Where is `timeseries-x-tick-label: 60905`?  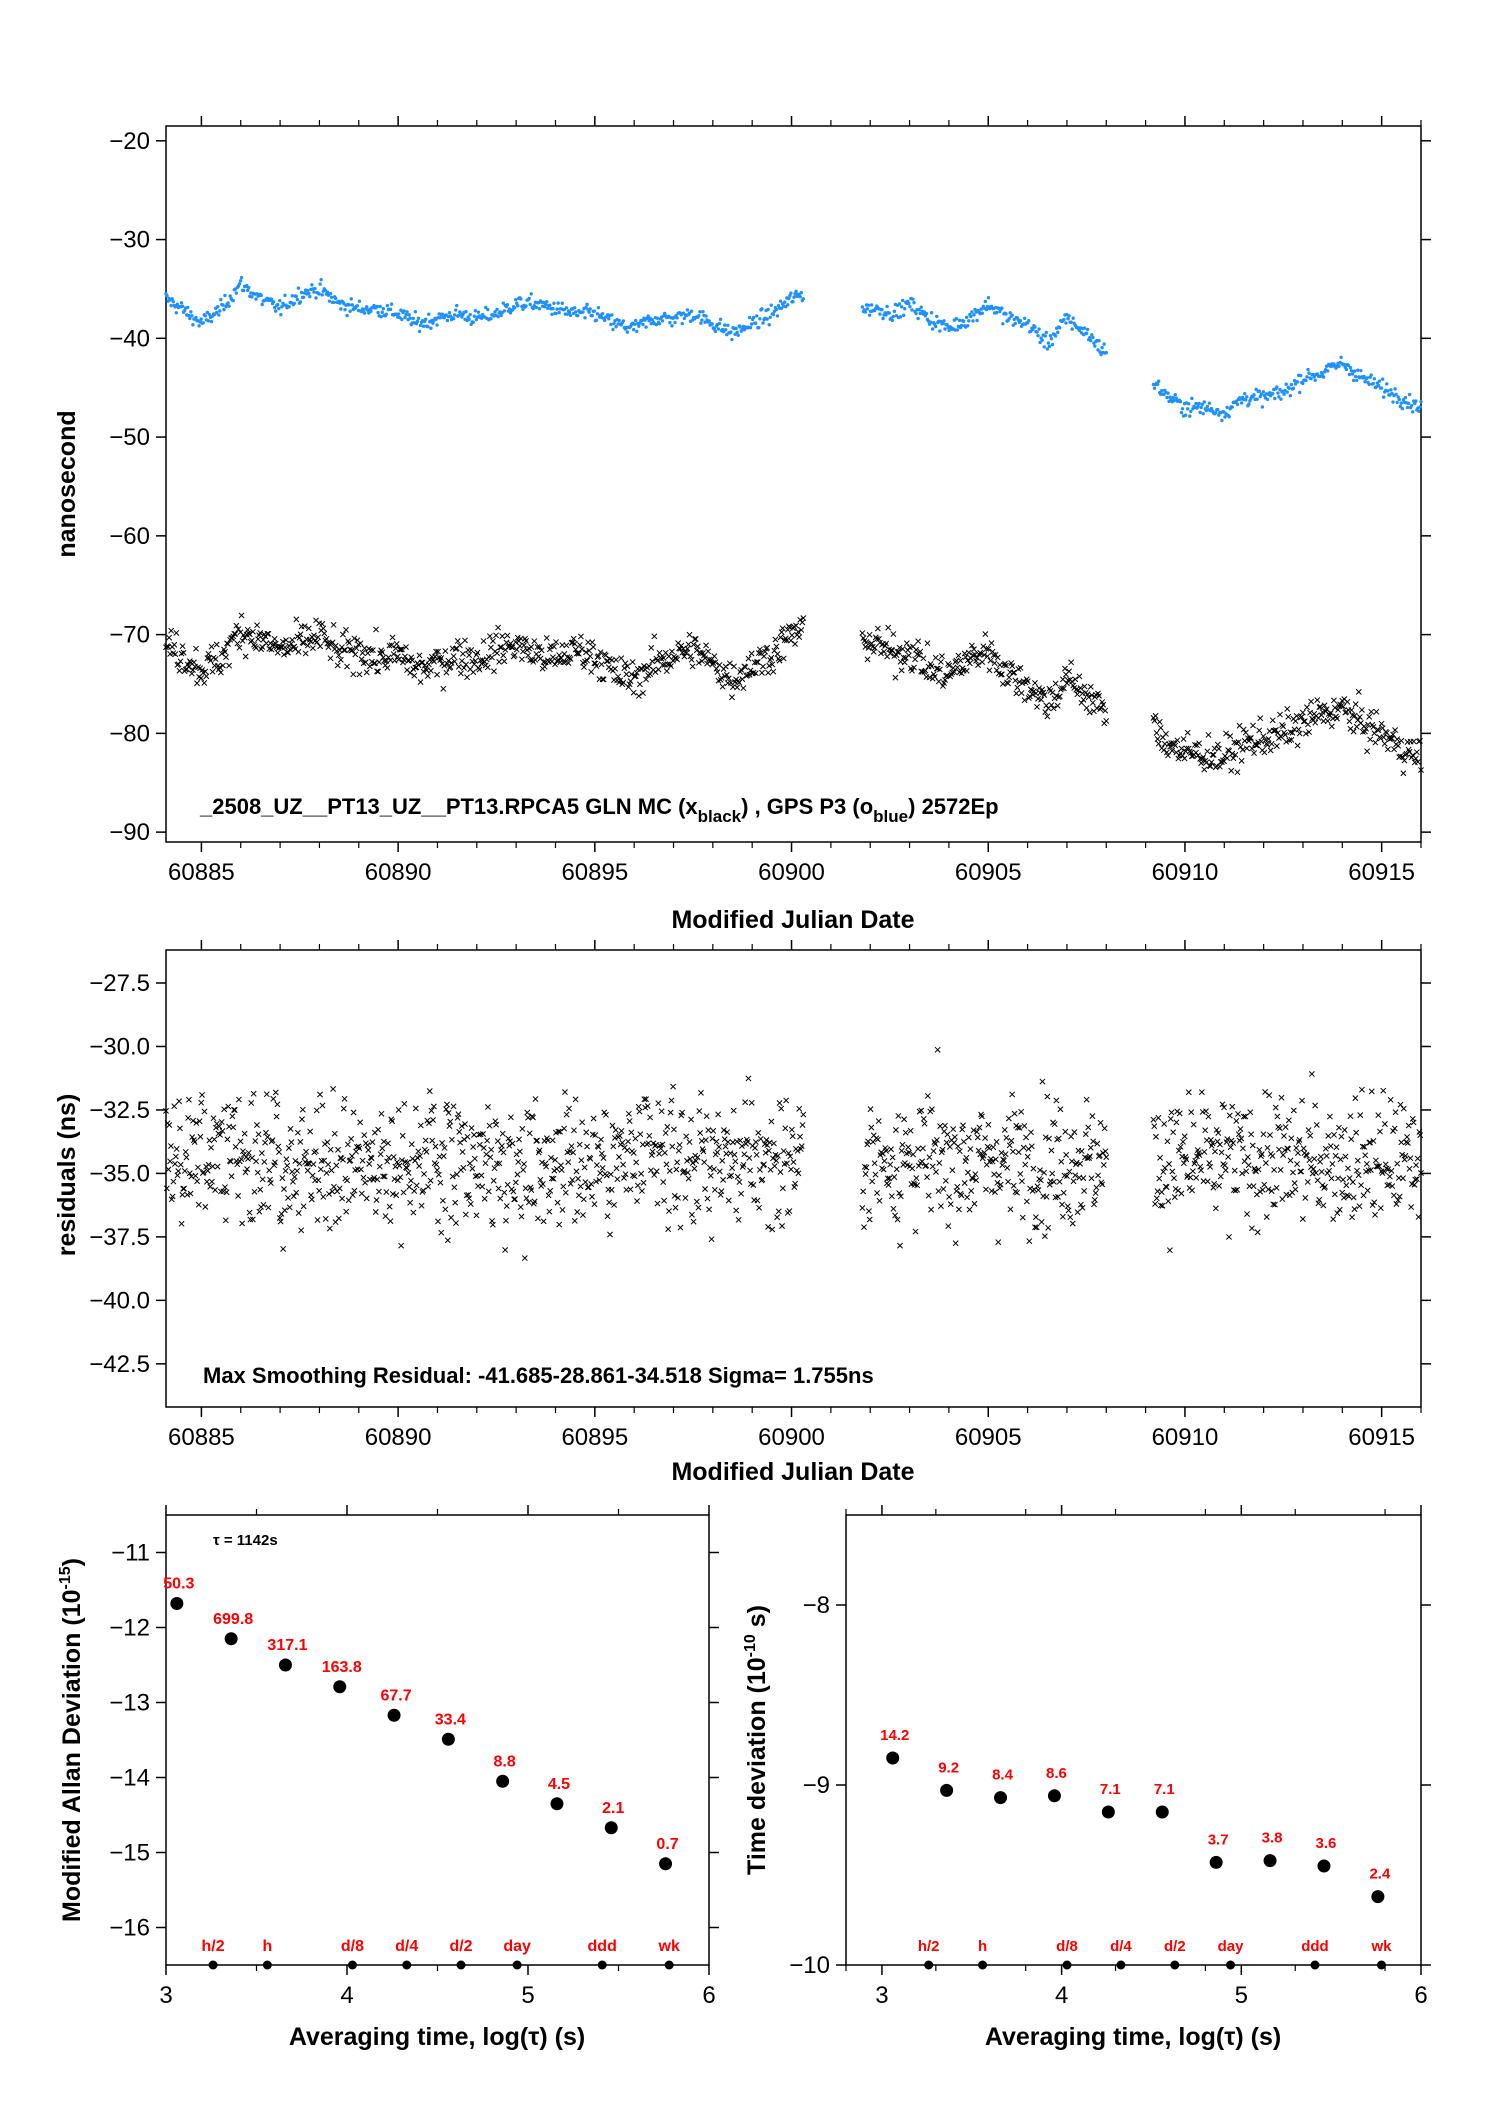 timeseries-x-tick-label: 60905 is located at coordinates (988, 872).